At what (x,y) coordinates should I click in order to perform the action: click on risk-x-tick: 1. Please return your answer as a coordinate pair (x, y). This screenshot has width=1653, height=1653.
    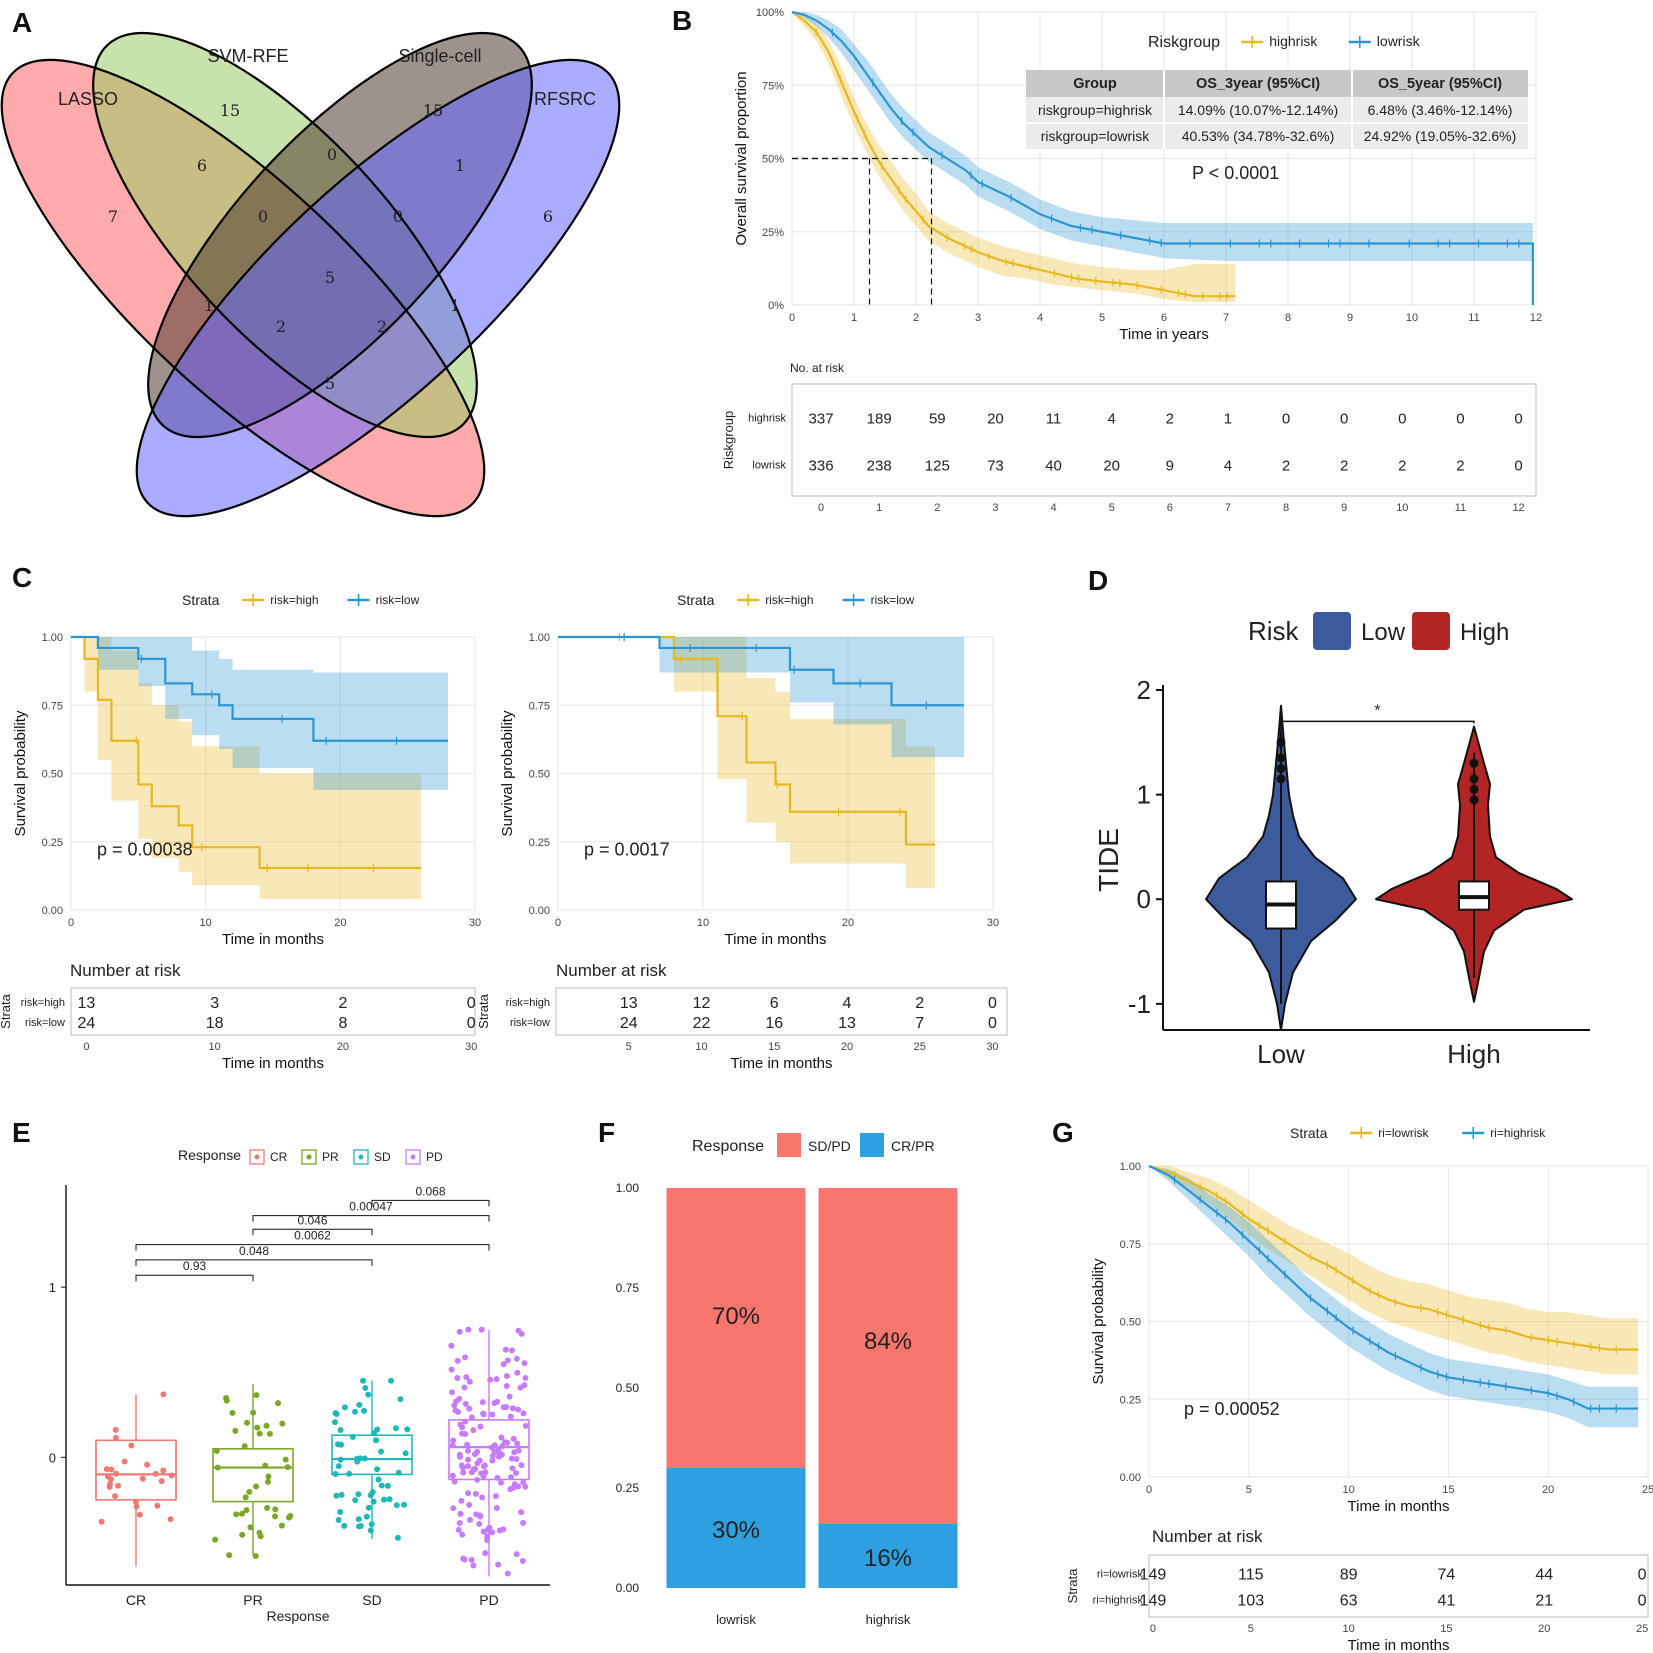
    Looking at the image, I should click on (879, 508).